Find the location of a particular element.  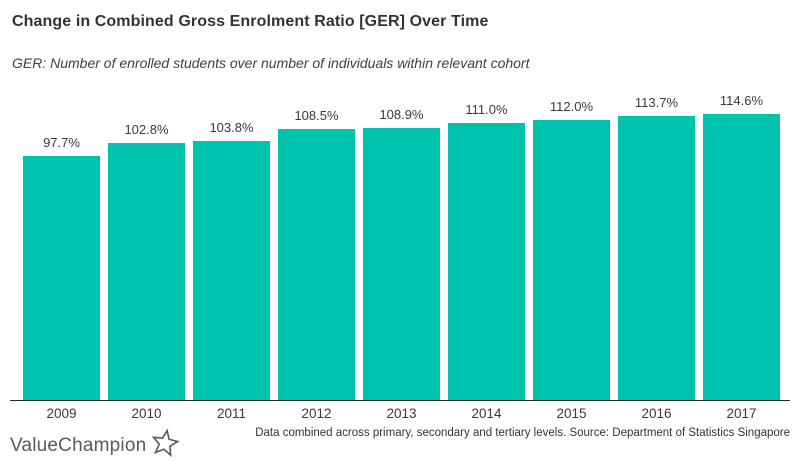

bar-column: 114.6% is located at coordinates (741, 246).